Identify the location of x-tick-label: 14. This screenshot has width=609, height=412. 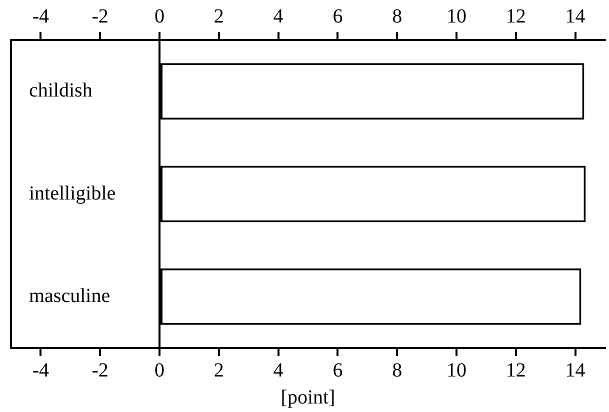
(575, 370).